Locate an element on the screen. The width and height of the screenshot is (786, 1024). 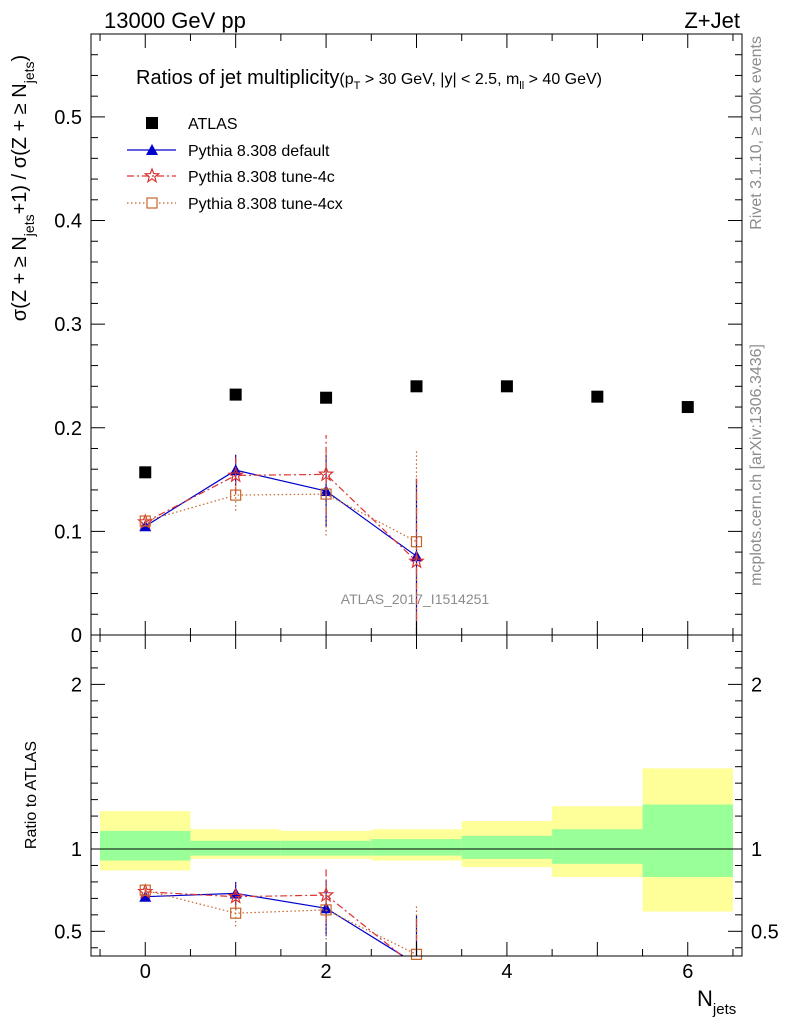
x-axis-label-sub: jets is located at coordinates (724, 1009).